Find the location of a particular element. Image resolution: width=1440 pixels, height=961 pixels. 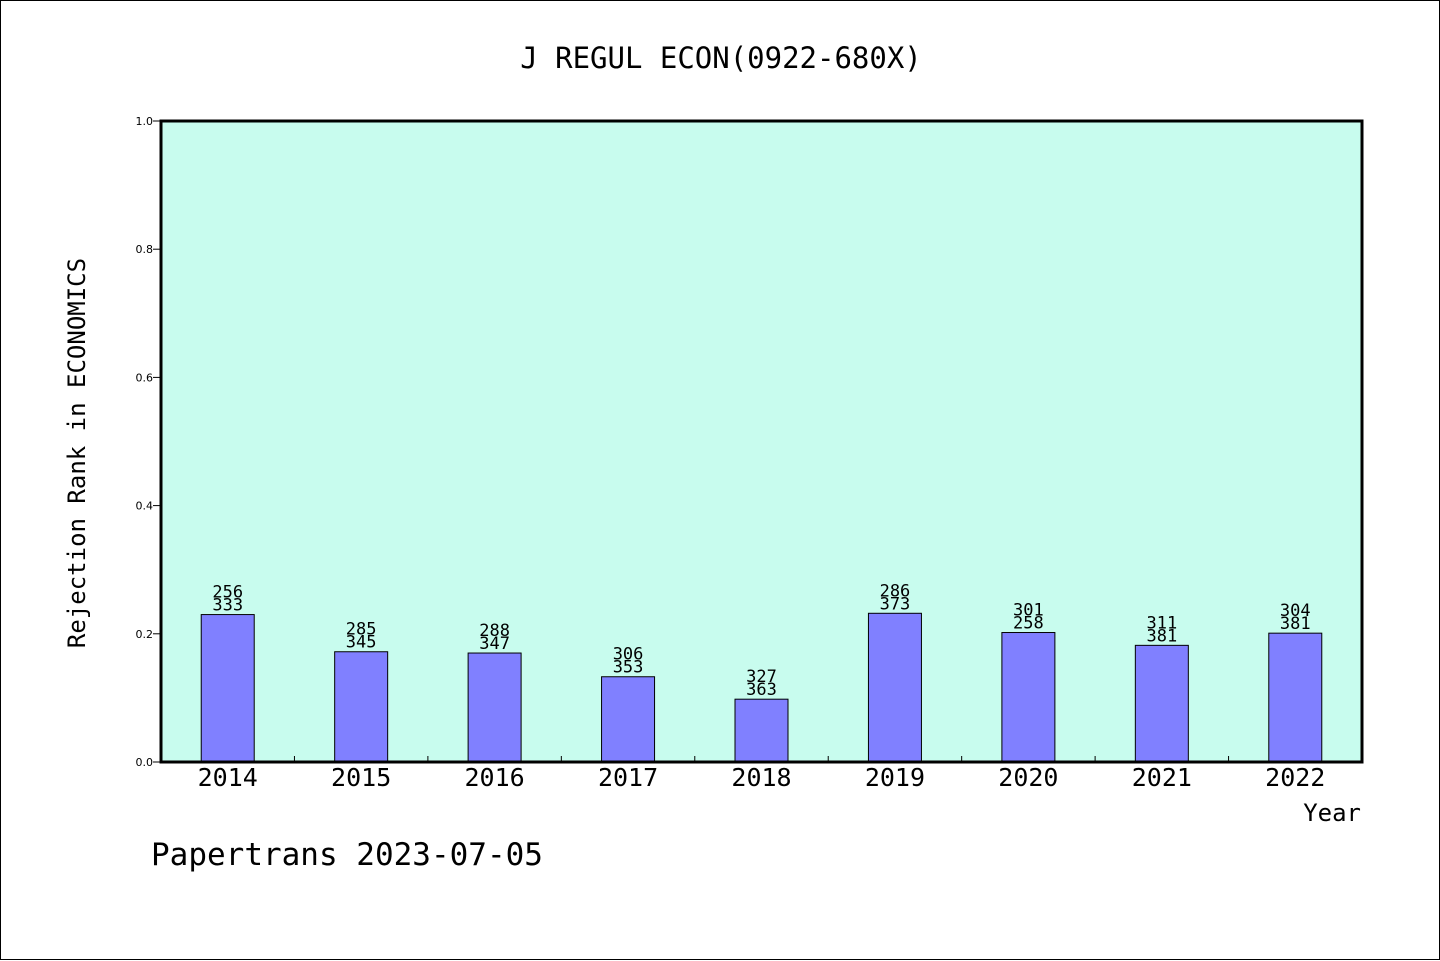

y-tick-label: 0.8 is located at coordinates (145, 249).